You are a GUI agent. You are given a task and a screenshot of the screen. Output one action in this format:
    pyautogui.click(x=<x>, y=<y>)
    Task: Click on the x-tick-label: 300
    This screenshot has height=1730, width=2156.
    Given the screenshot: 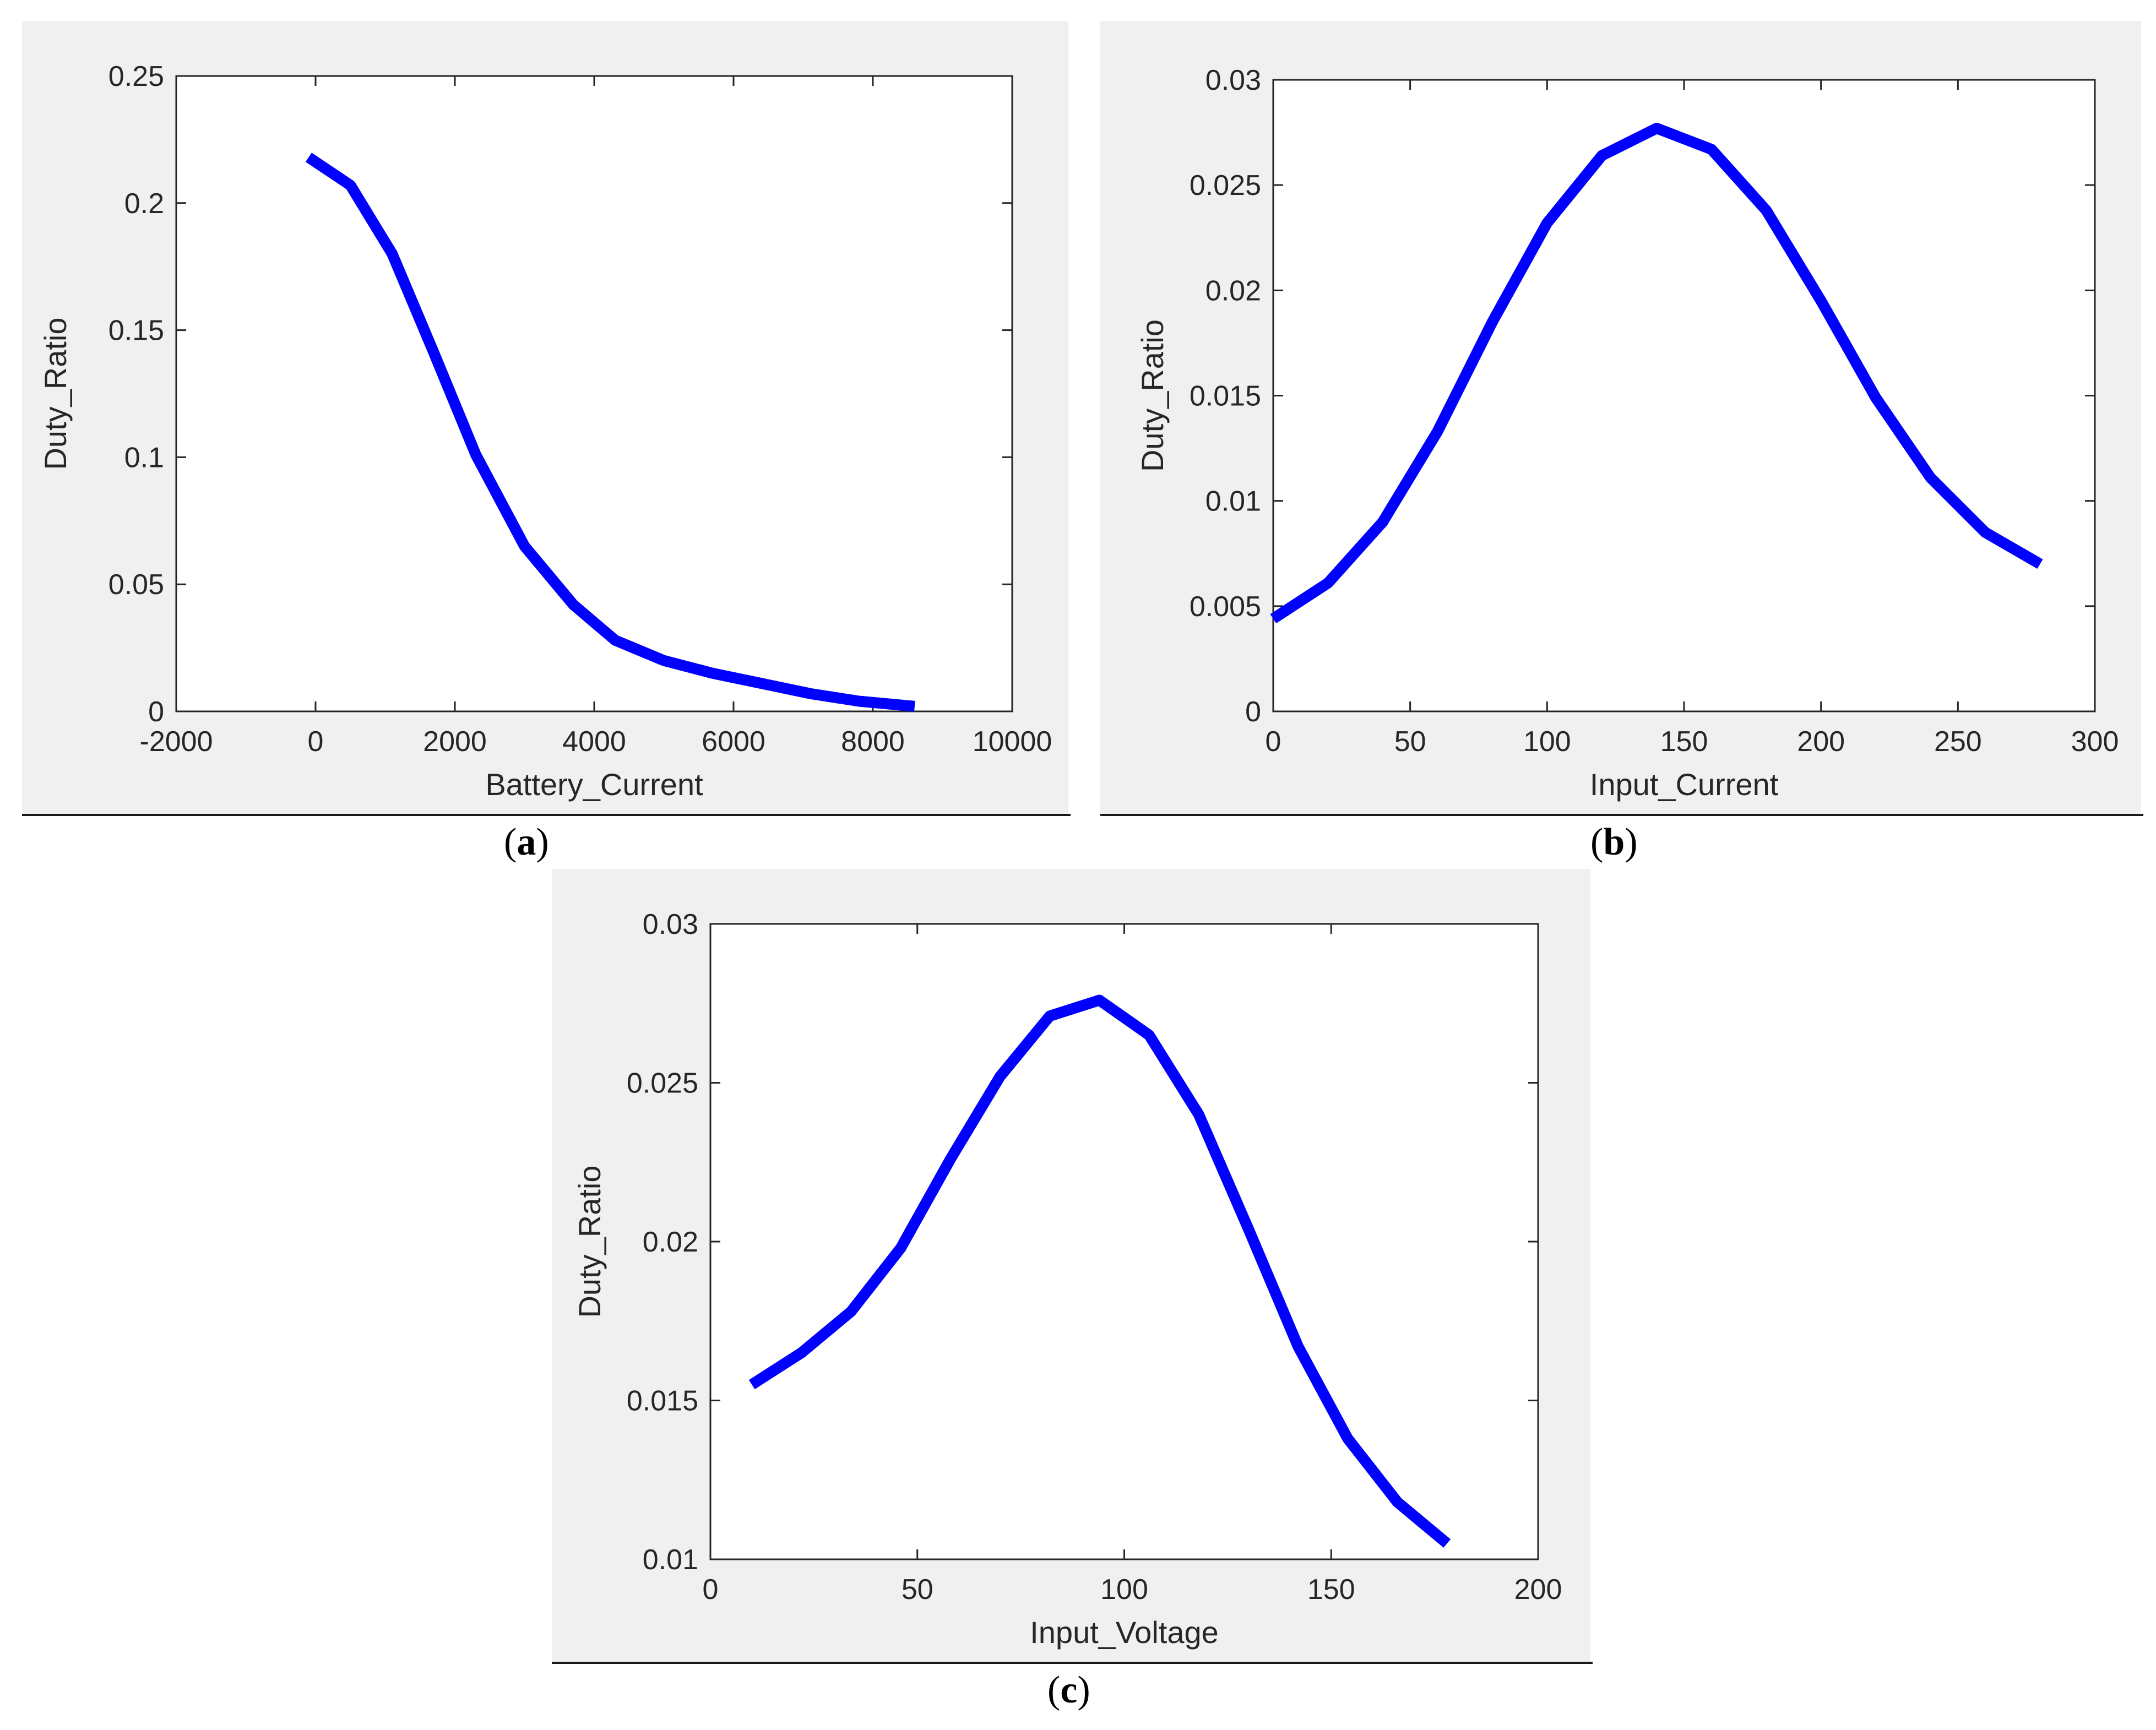 What is the action you would take?
    pyautogui.click(x=2095, y=742)
    